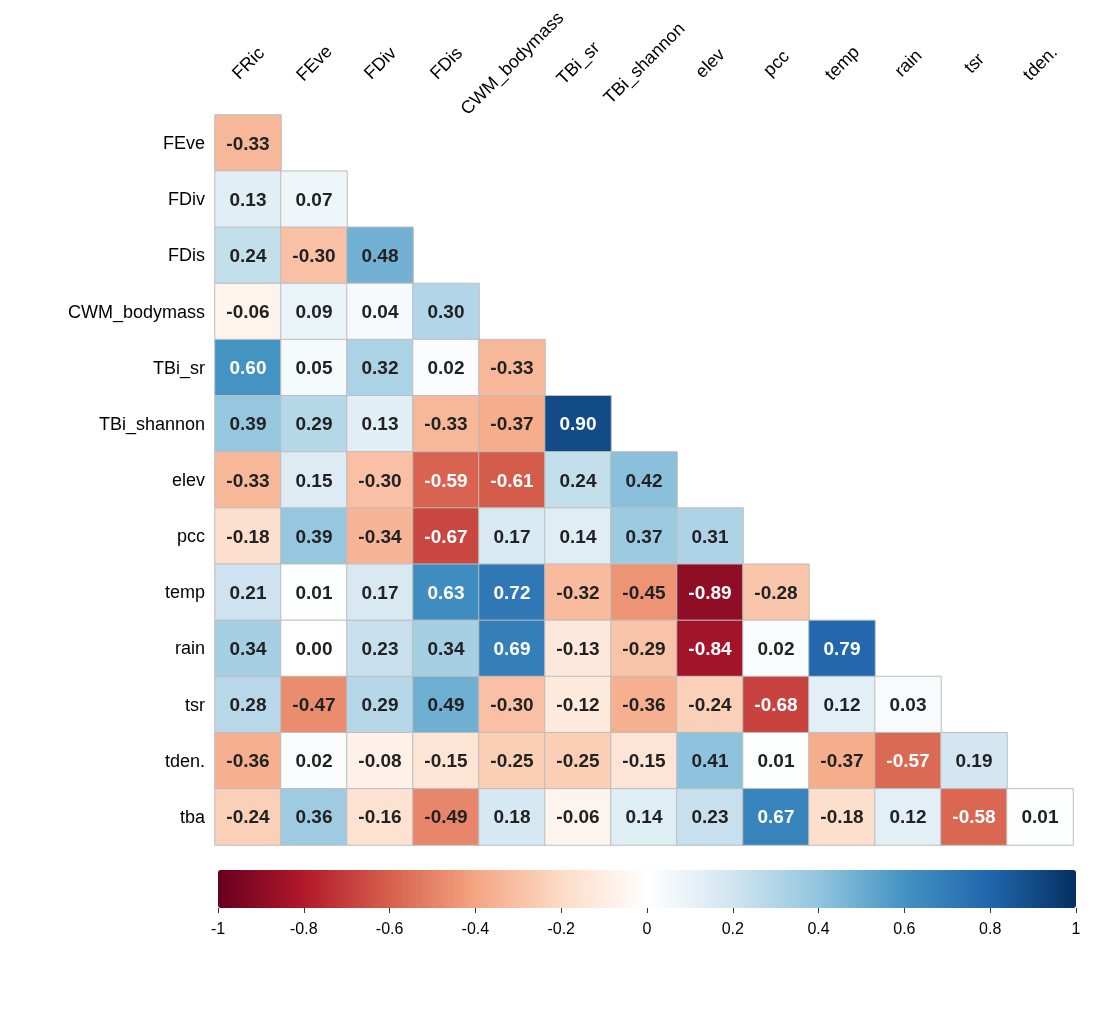  I want to click on x-tick-label: tsr, so click(974, 63).